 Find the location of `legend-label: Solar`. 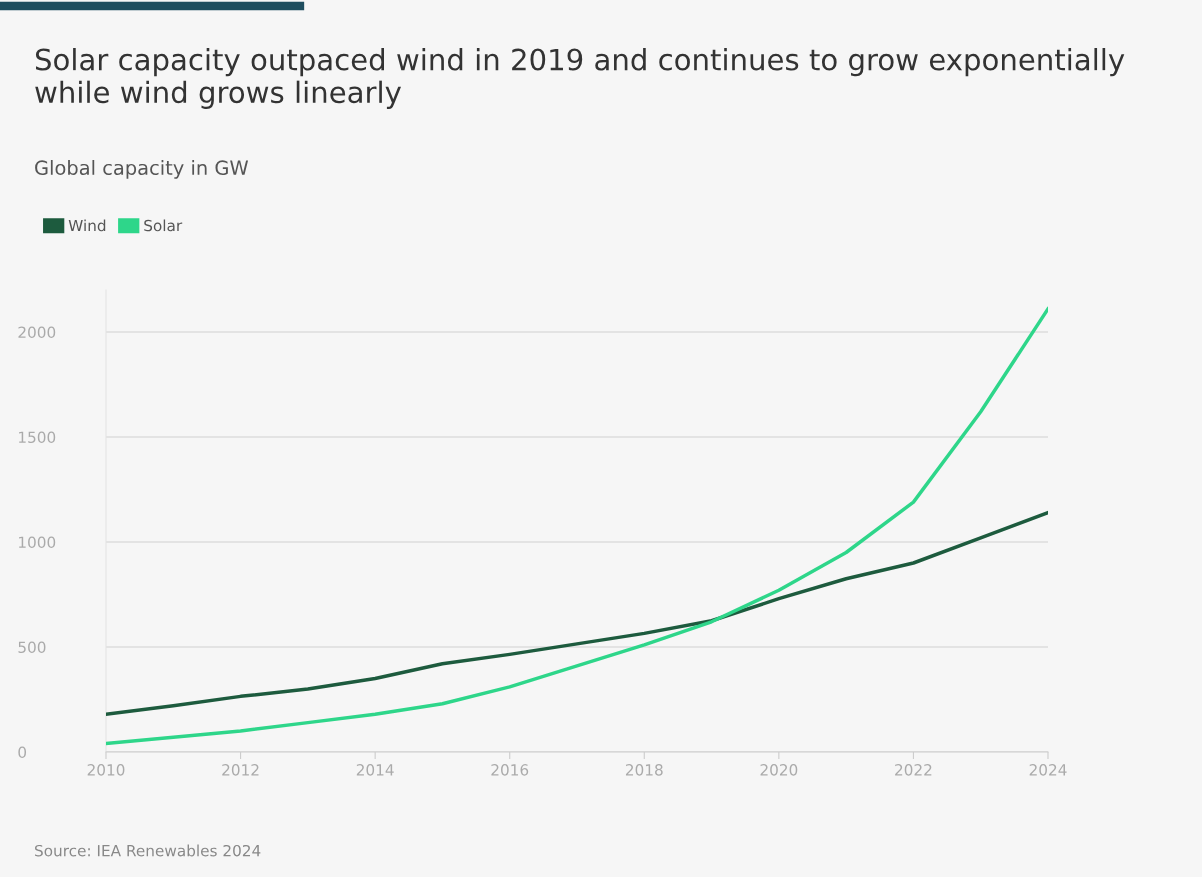

legend-label: Solar is located at coordinates (163, 225).